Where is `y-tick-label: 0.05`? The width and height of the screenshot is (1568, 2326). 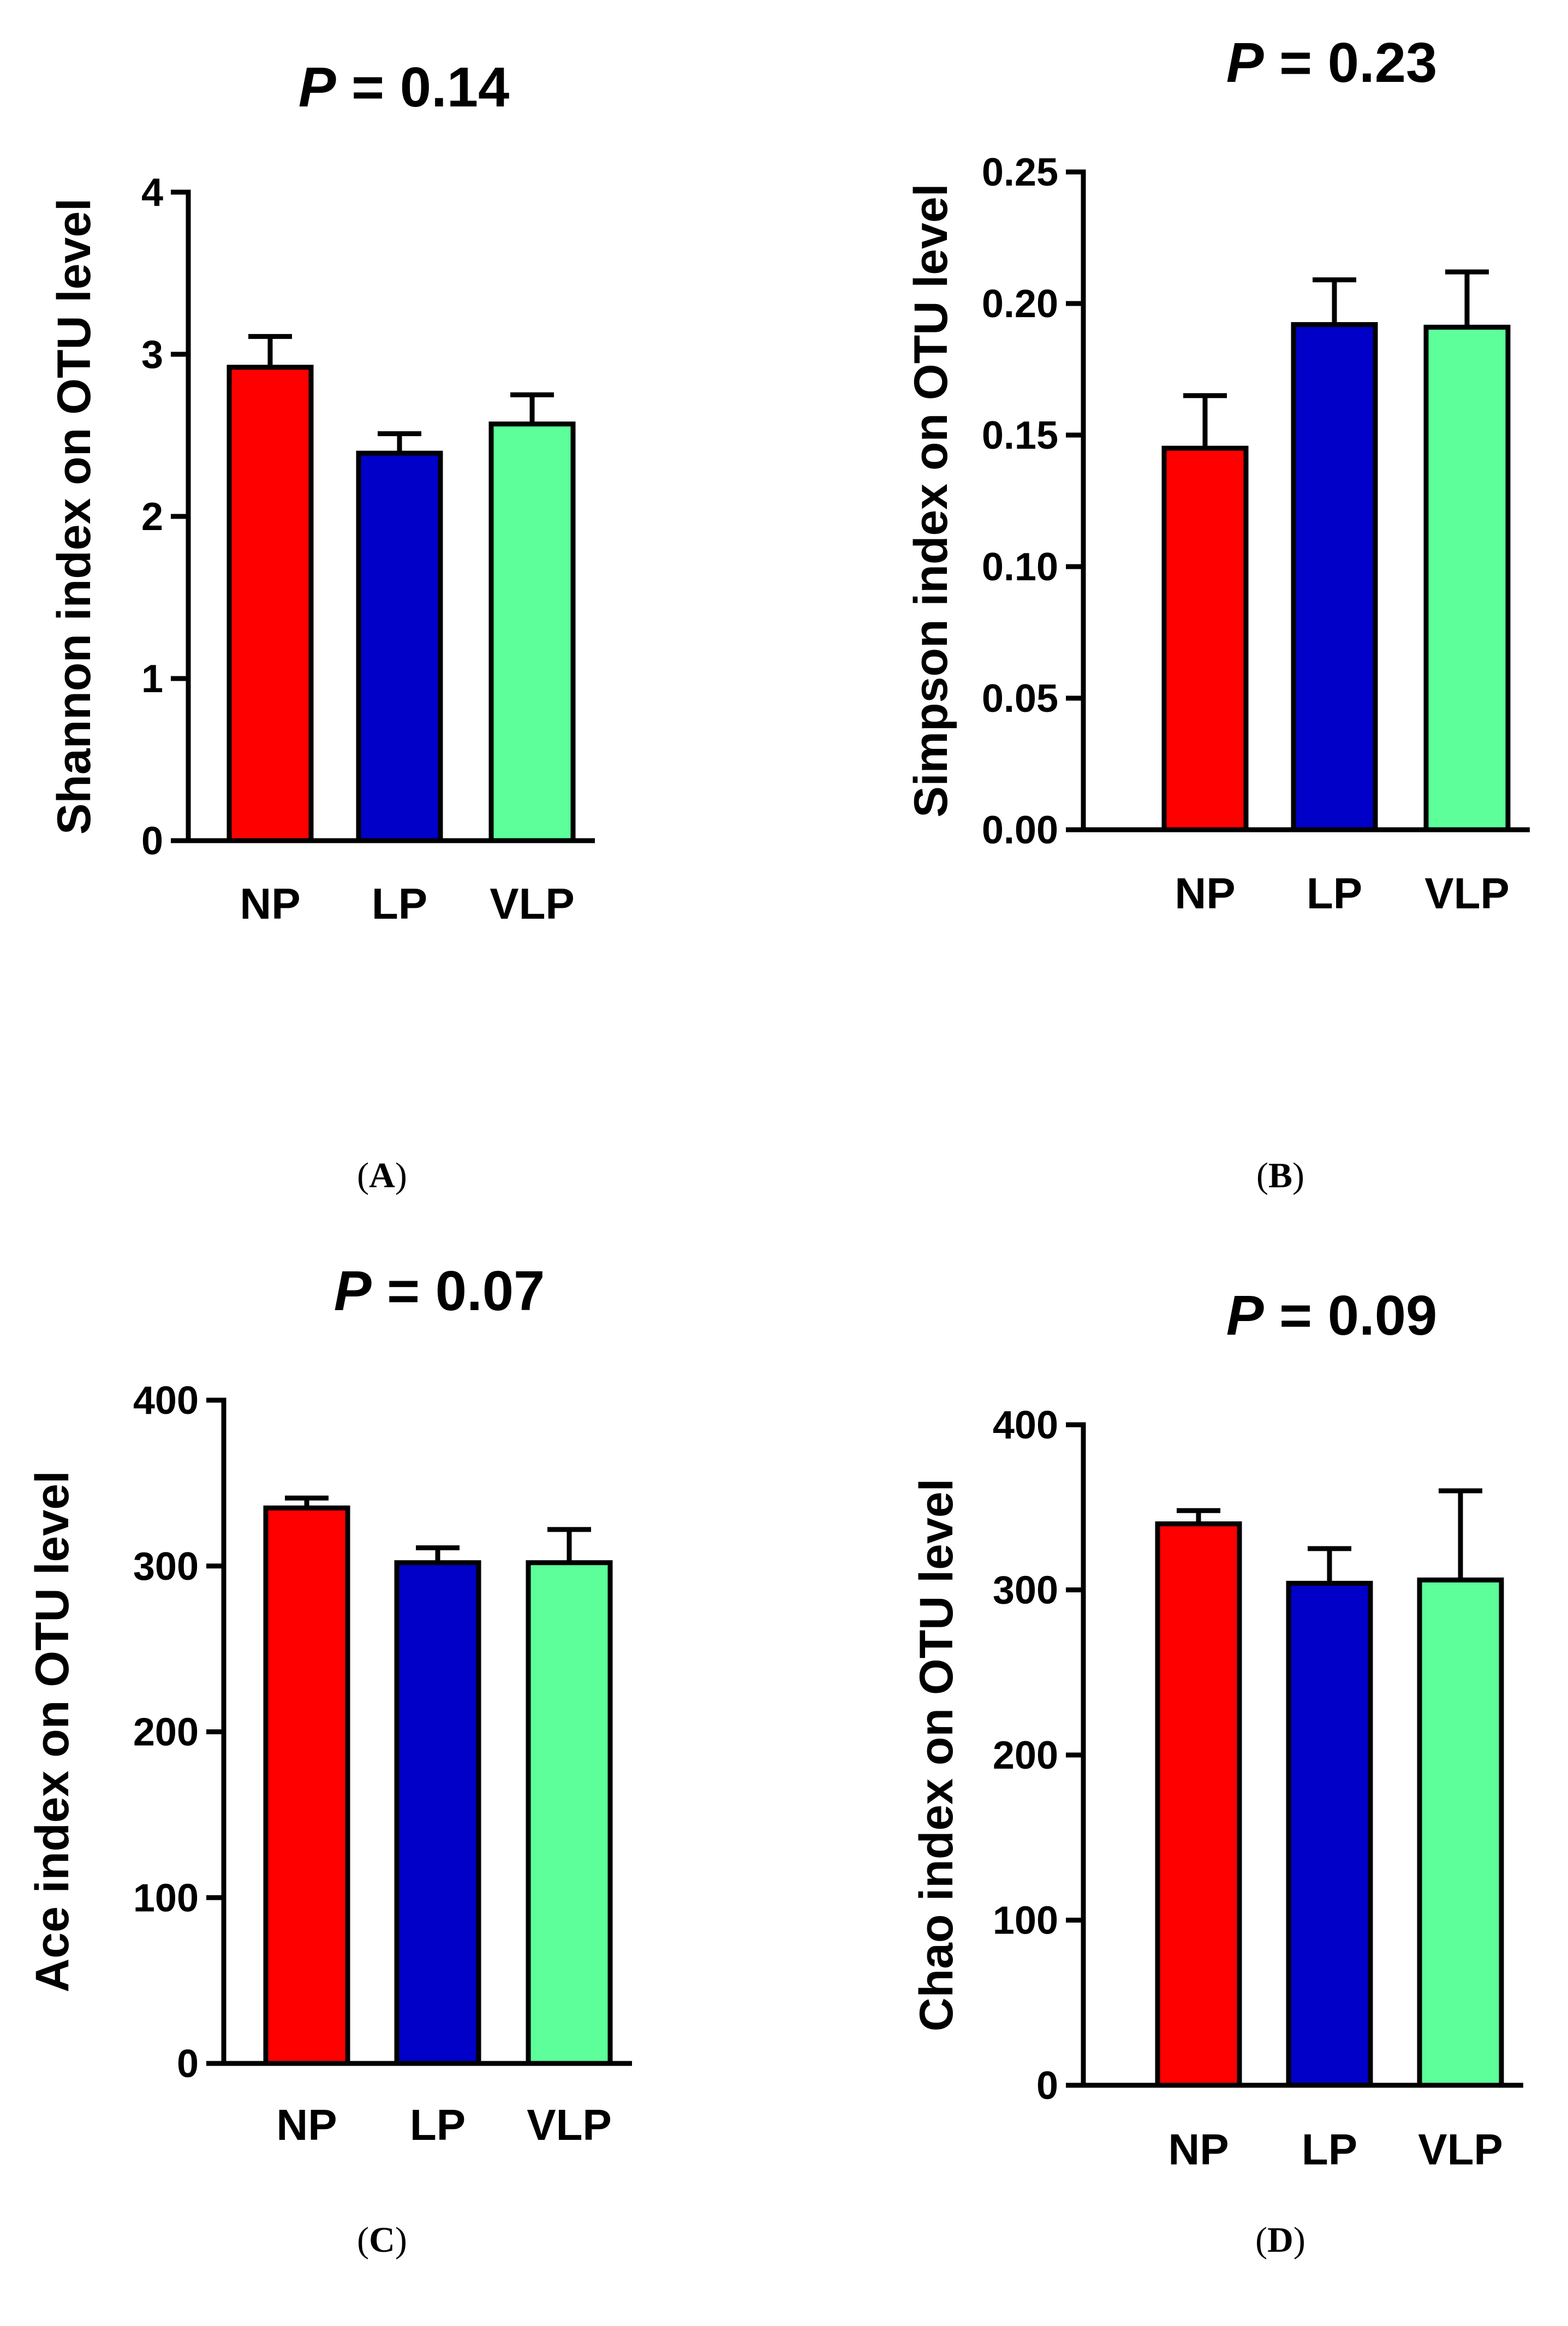 y-tick-label: 0.05 is located at coordinates (1020, 699).